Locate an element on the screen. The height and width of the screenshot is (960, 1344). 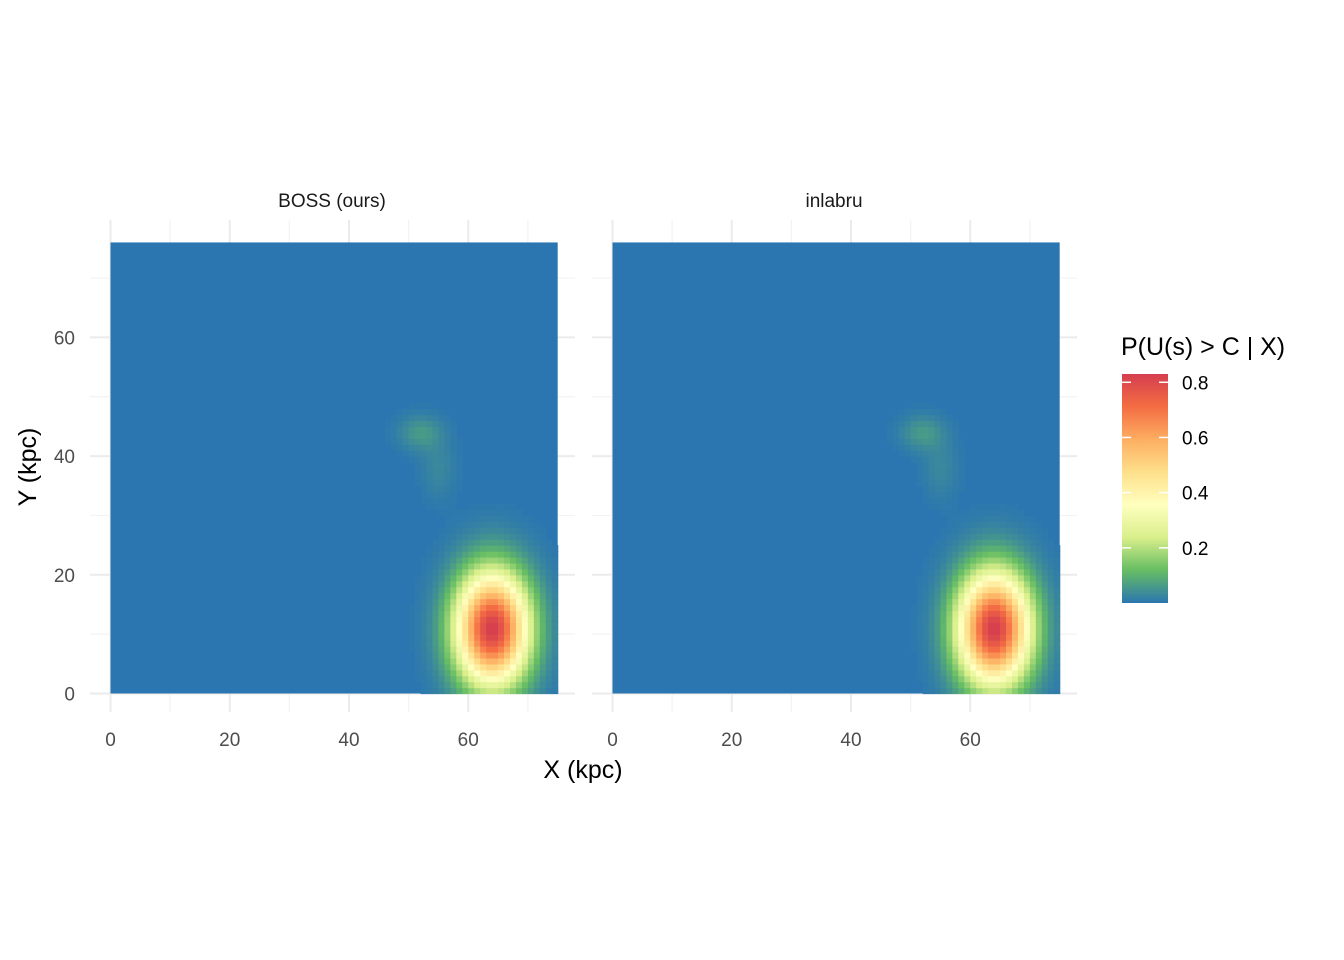
x-tick-label-inlabru-20: 20 is located at coordinates (731, 740).